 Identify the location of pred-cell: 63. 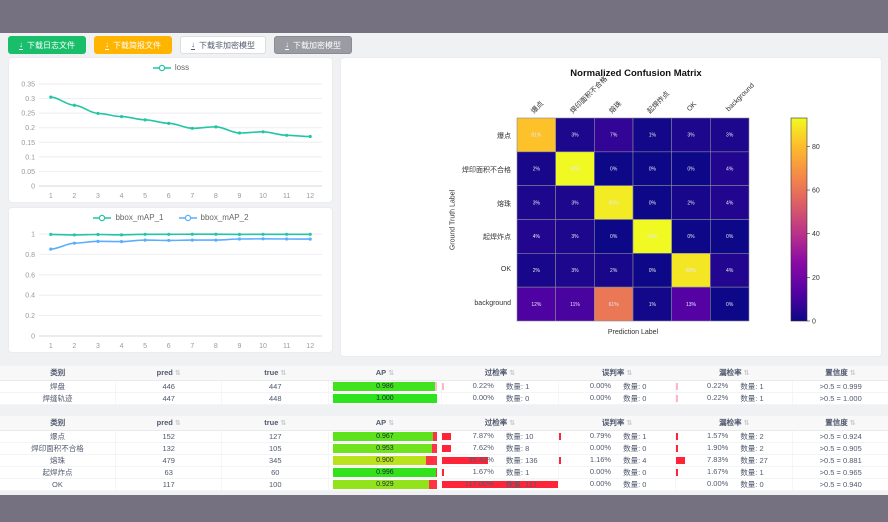
(168, 472).